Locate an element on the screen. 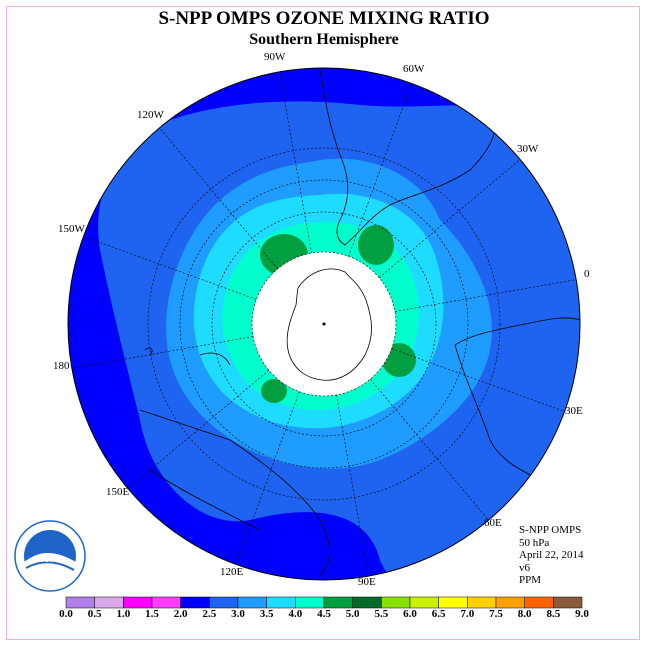  colorbar-tick-label: 3.0 is located at coordinates (238, 614).